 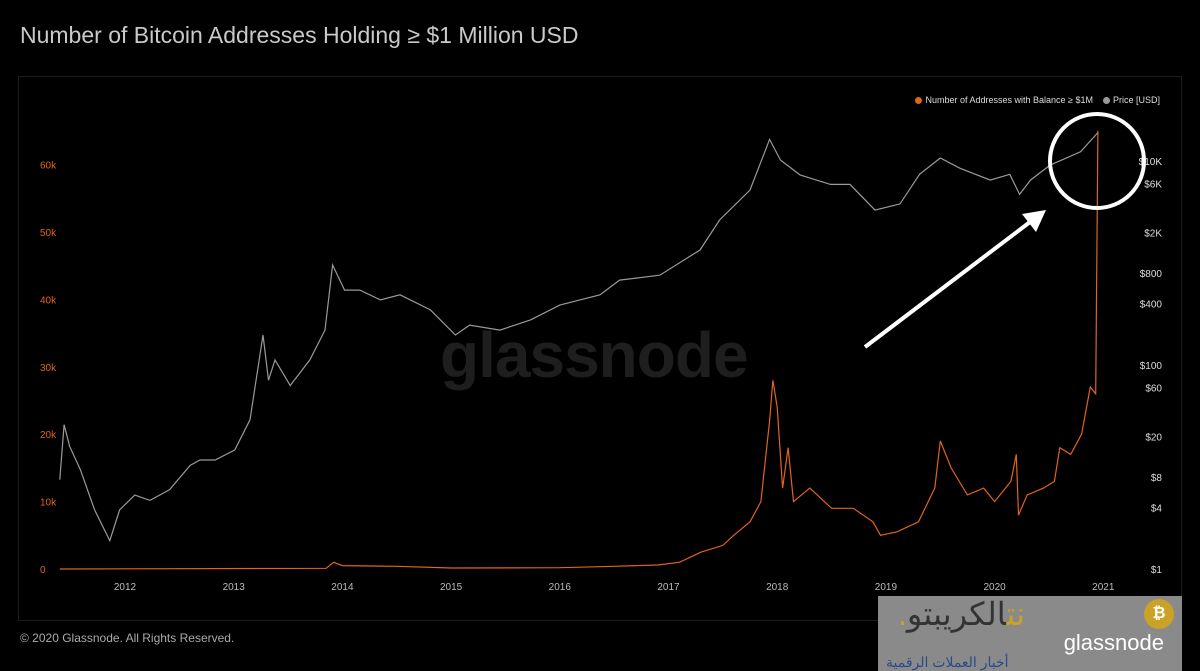 I want to click on y-left-tick-label: 10k, so click(x=48, y=503).